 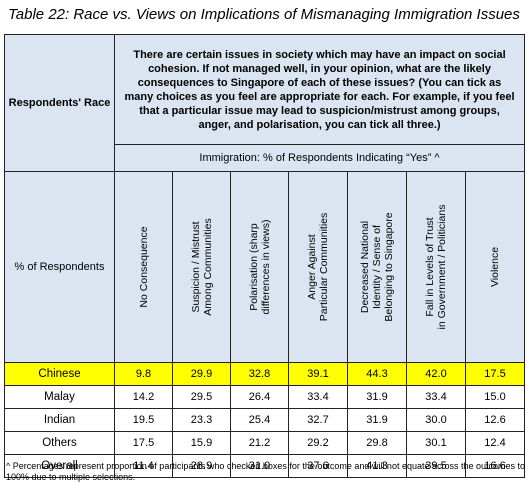 I want to click on table-cell: 30.0, so click(x=436, y=420).